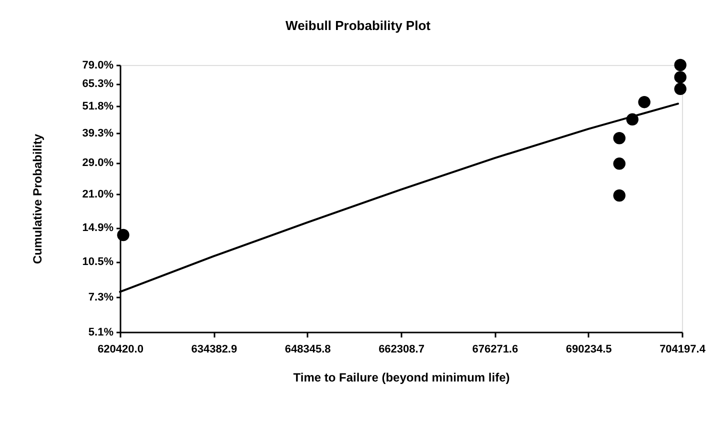  Describe the element at coordinates (359, 25) in the screenshot. I see `chart-title: Weibull Probability Plot` at that location.